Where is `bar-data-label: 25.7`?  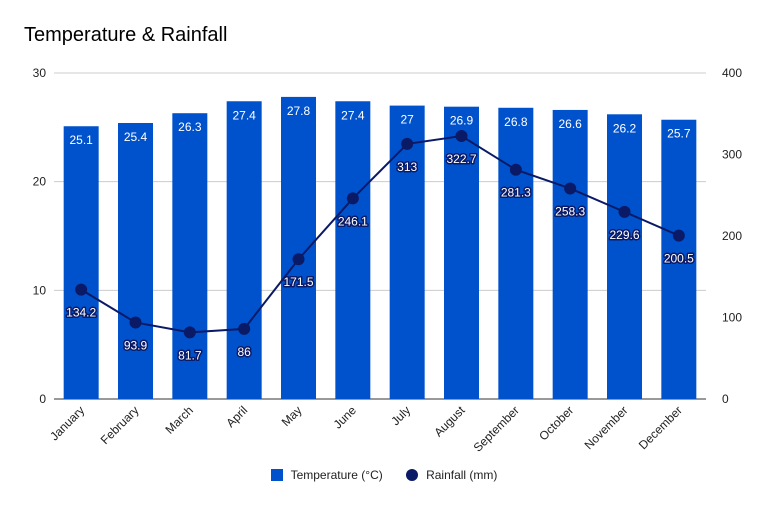 bar-data-label: 25.7 is located at coordinates (679, 134).